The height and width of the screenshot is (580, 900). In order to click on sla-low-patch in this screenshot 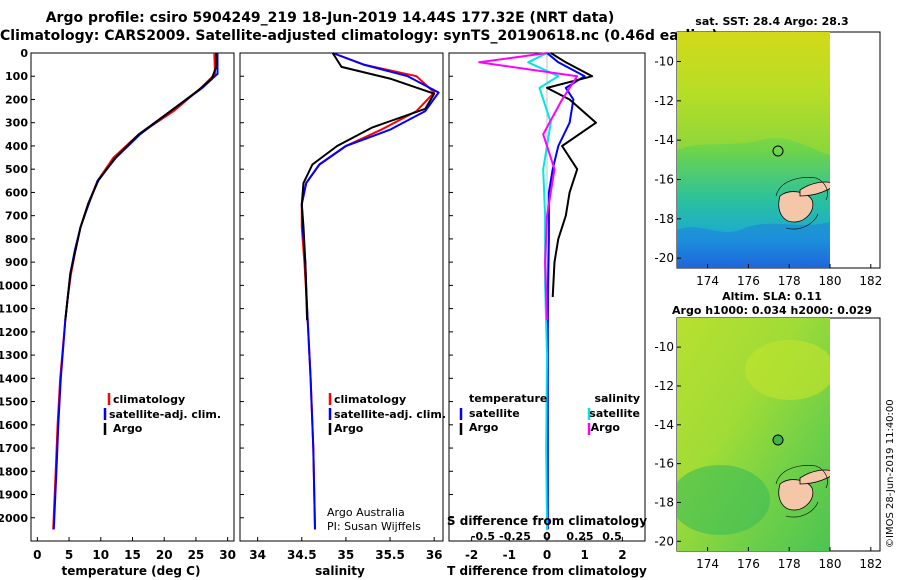, I will do `click(723, 500)`.